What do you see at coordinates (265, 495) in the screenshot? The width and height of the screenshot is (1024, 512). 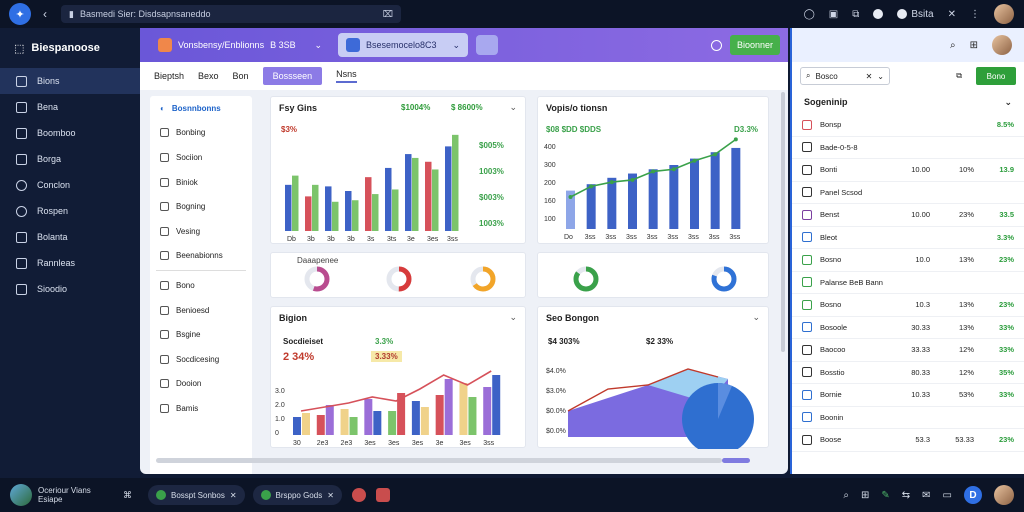 I see `shield-icon` at bounding box center [265, 495].